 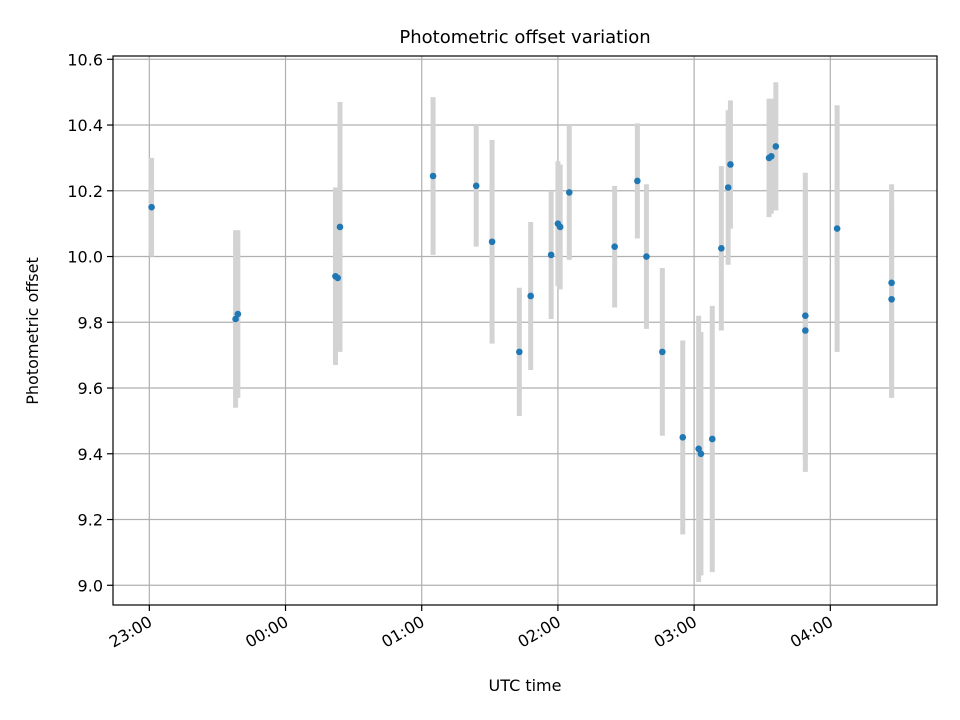 I want to click on y-tick-label: 9.0, so click(x=90, y=585).